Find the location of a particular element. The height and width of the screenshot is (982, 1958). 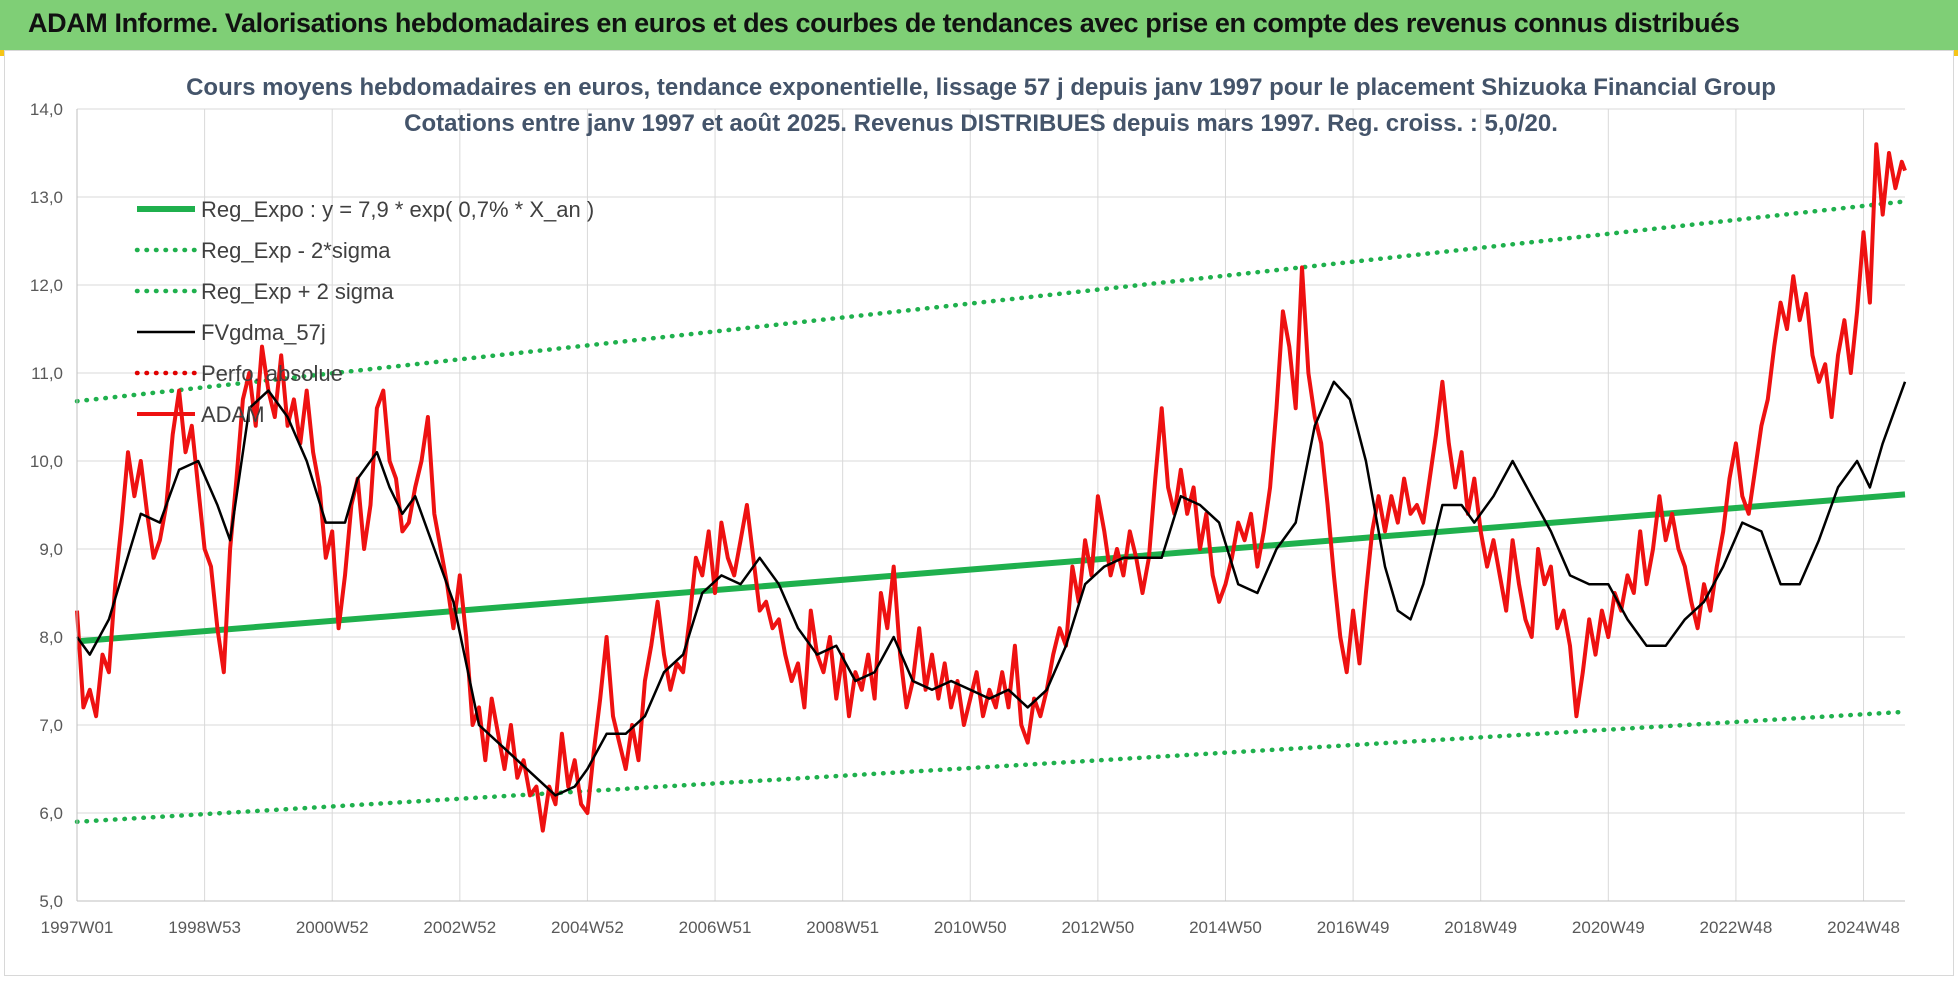

y-tick-label: 10,0 is located at coordinates (46, 461).